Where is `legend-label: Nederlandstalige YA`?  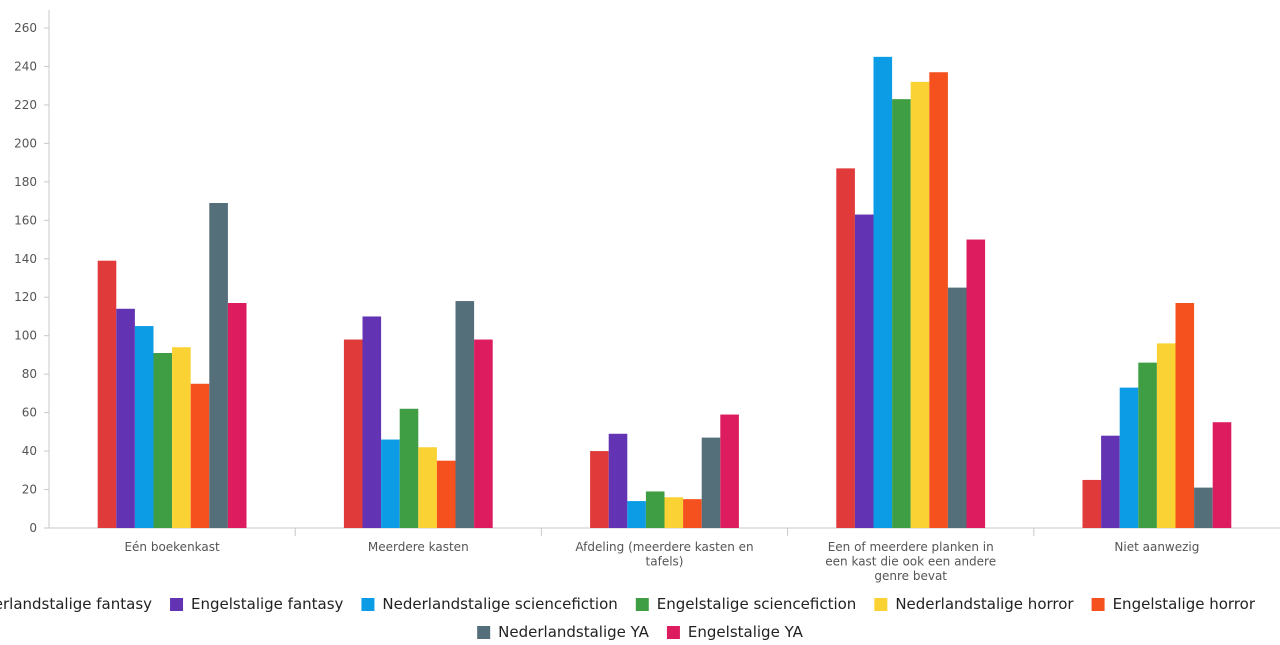
legend-label: Nederlandstalige YA is located at coordinates (573, 632).